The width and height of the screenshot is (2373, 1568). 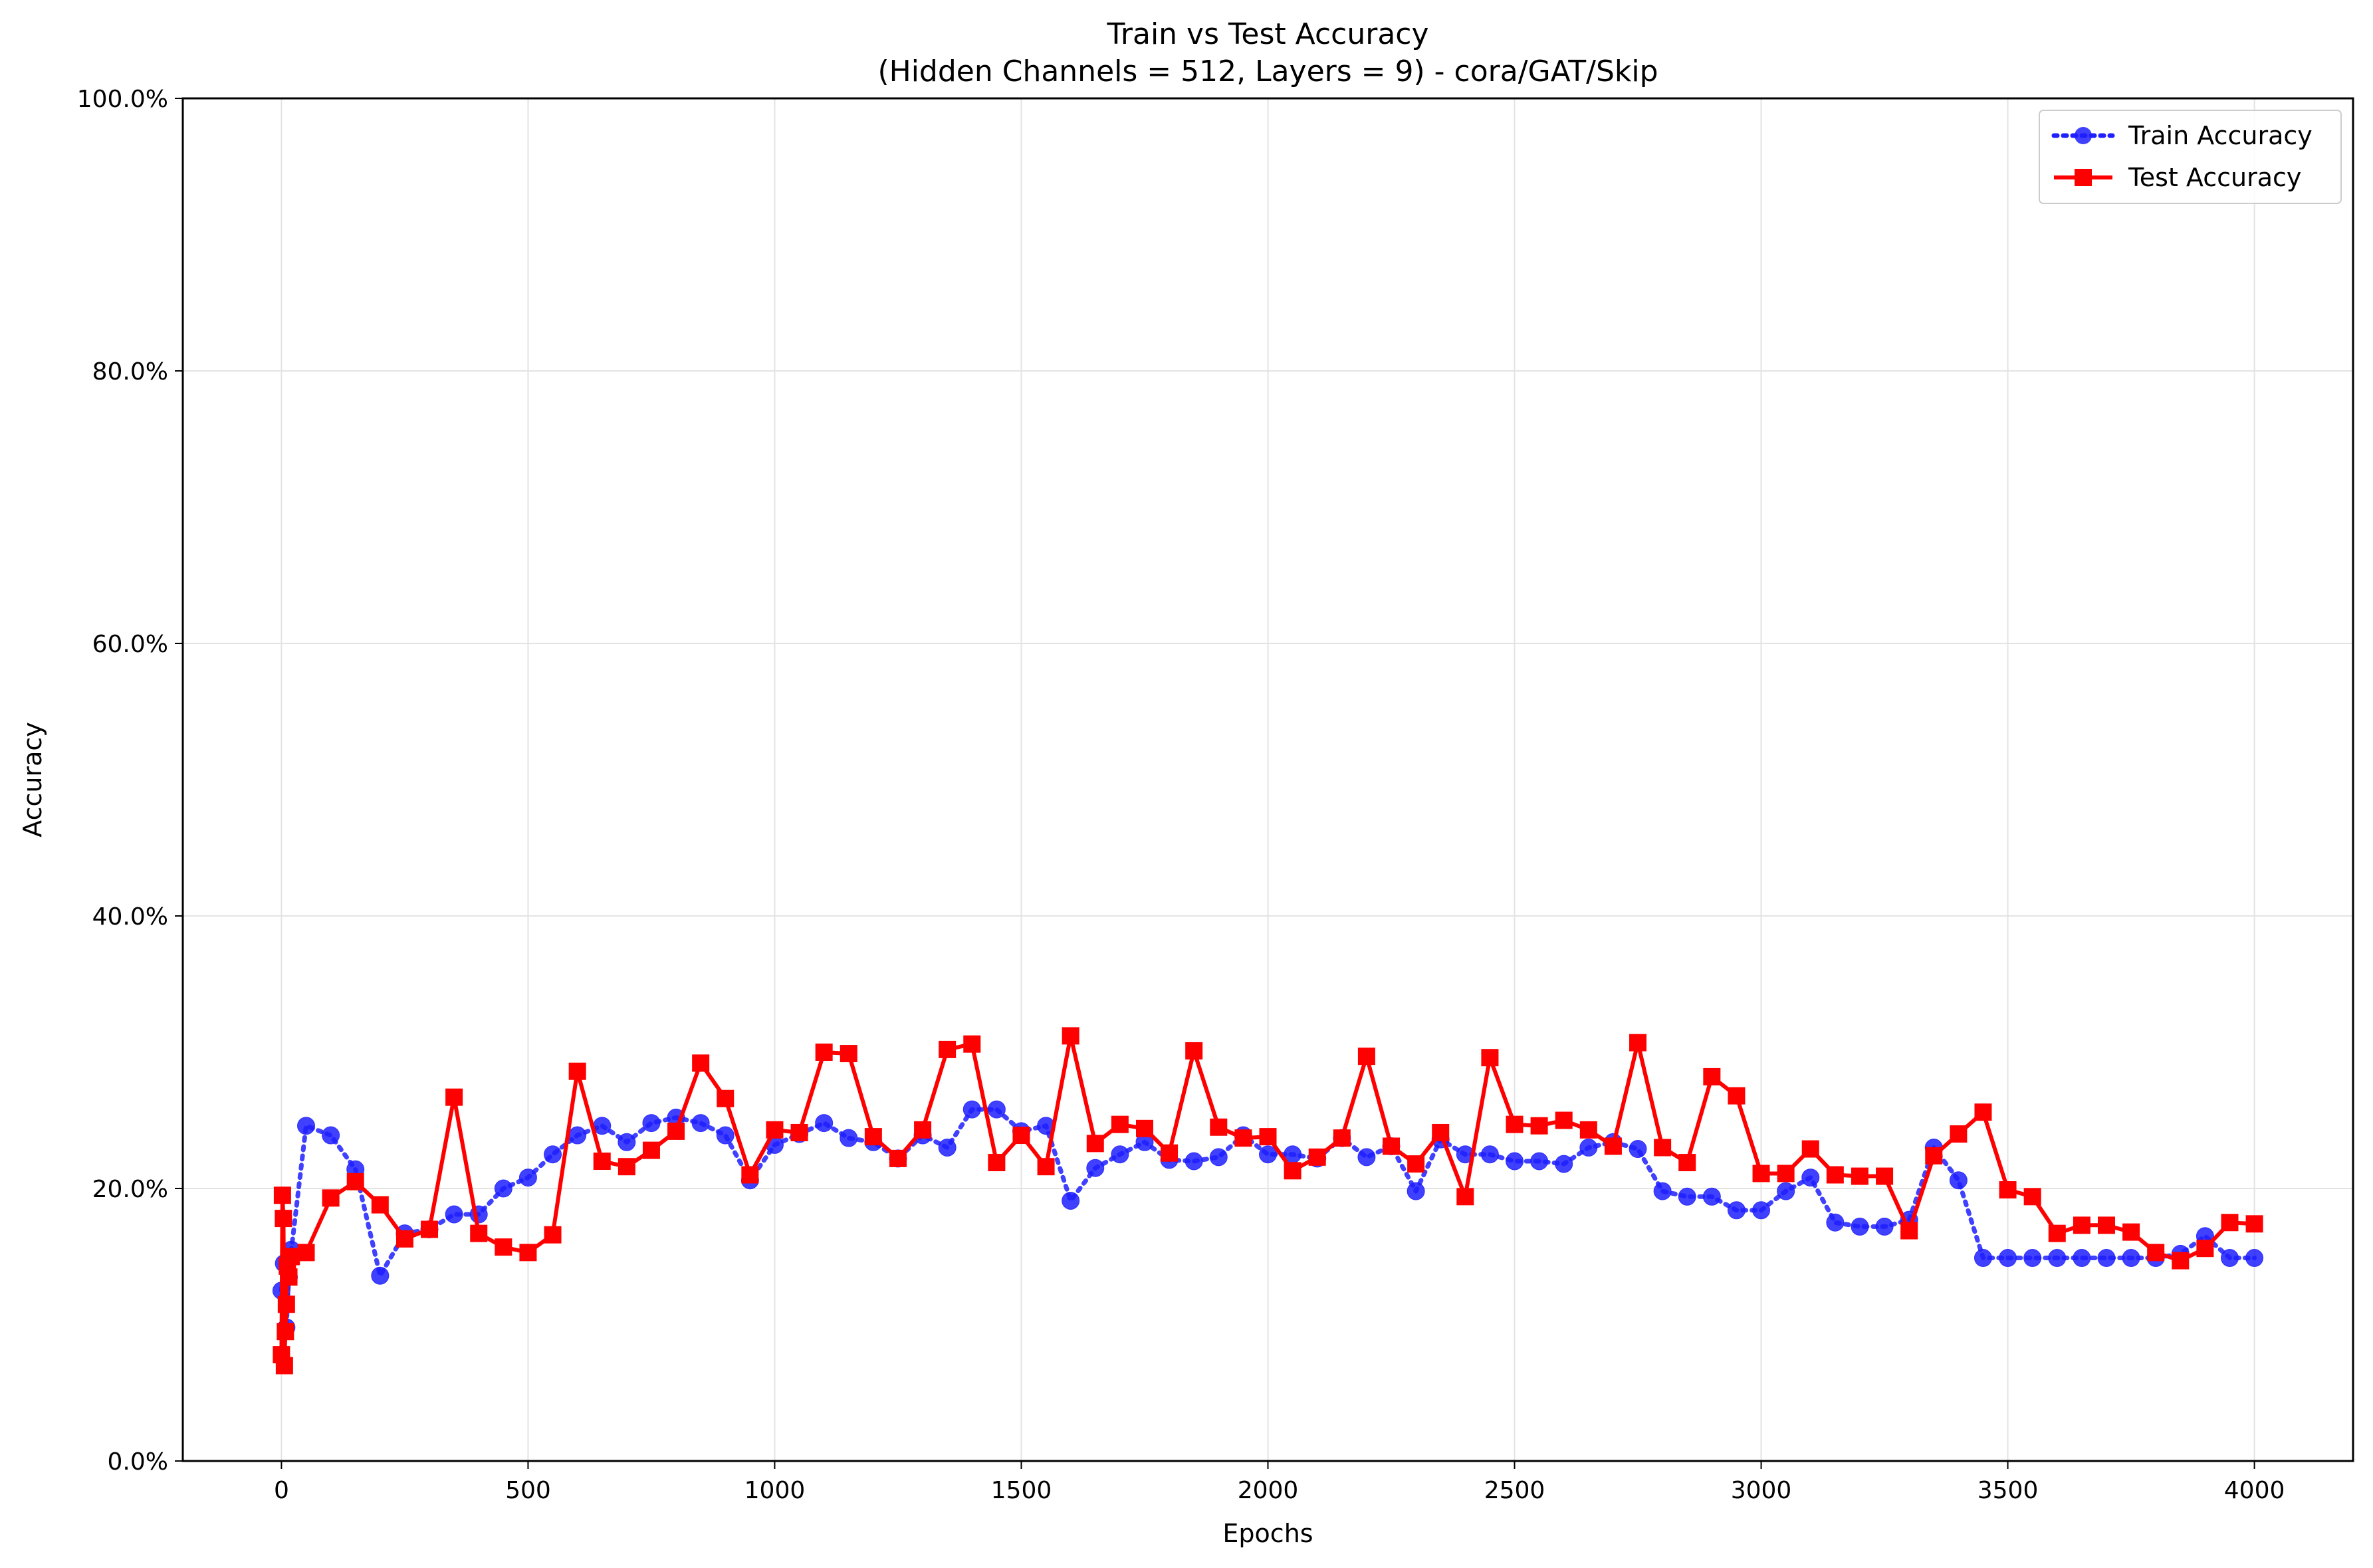 I want to click on legend-marker, so click(x=2083, y=177).